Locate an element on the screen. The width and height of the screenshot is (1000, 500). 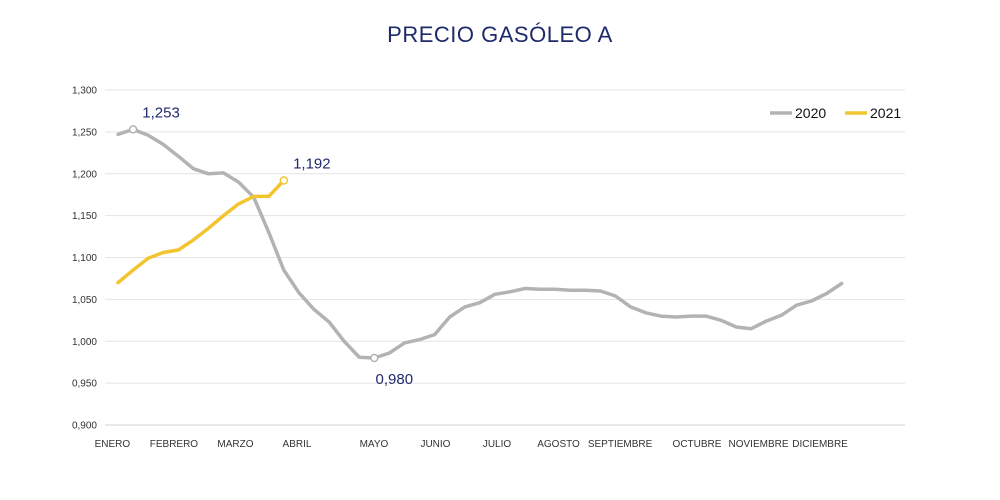
y-tick-label: 0,950 is located at coordinates (84, 384).